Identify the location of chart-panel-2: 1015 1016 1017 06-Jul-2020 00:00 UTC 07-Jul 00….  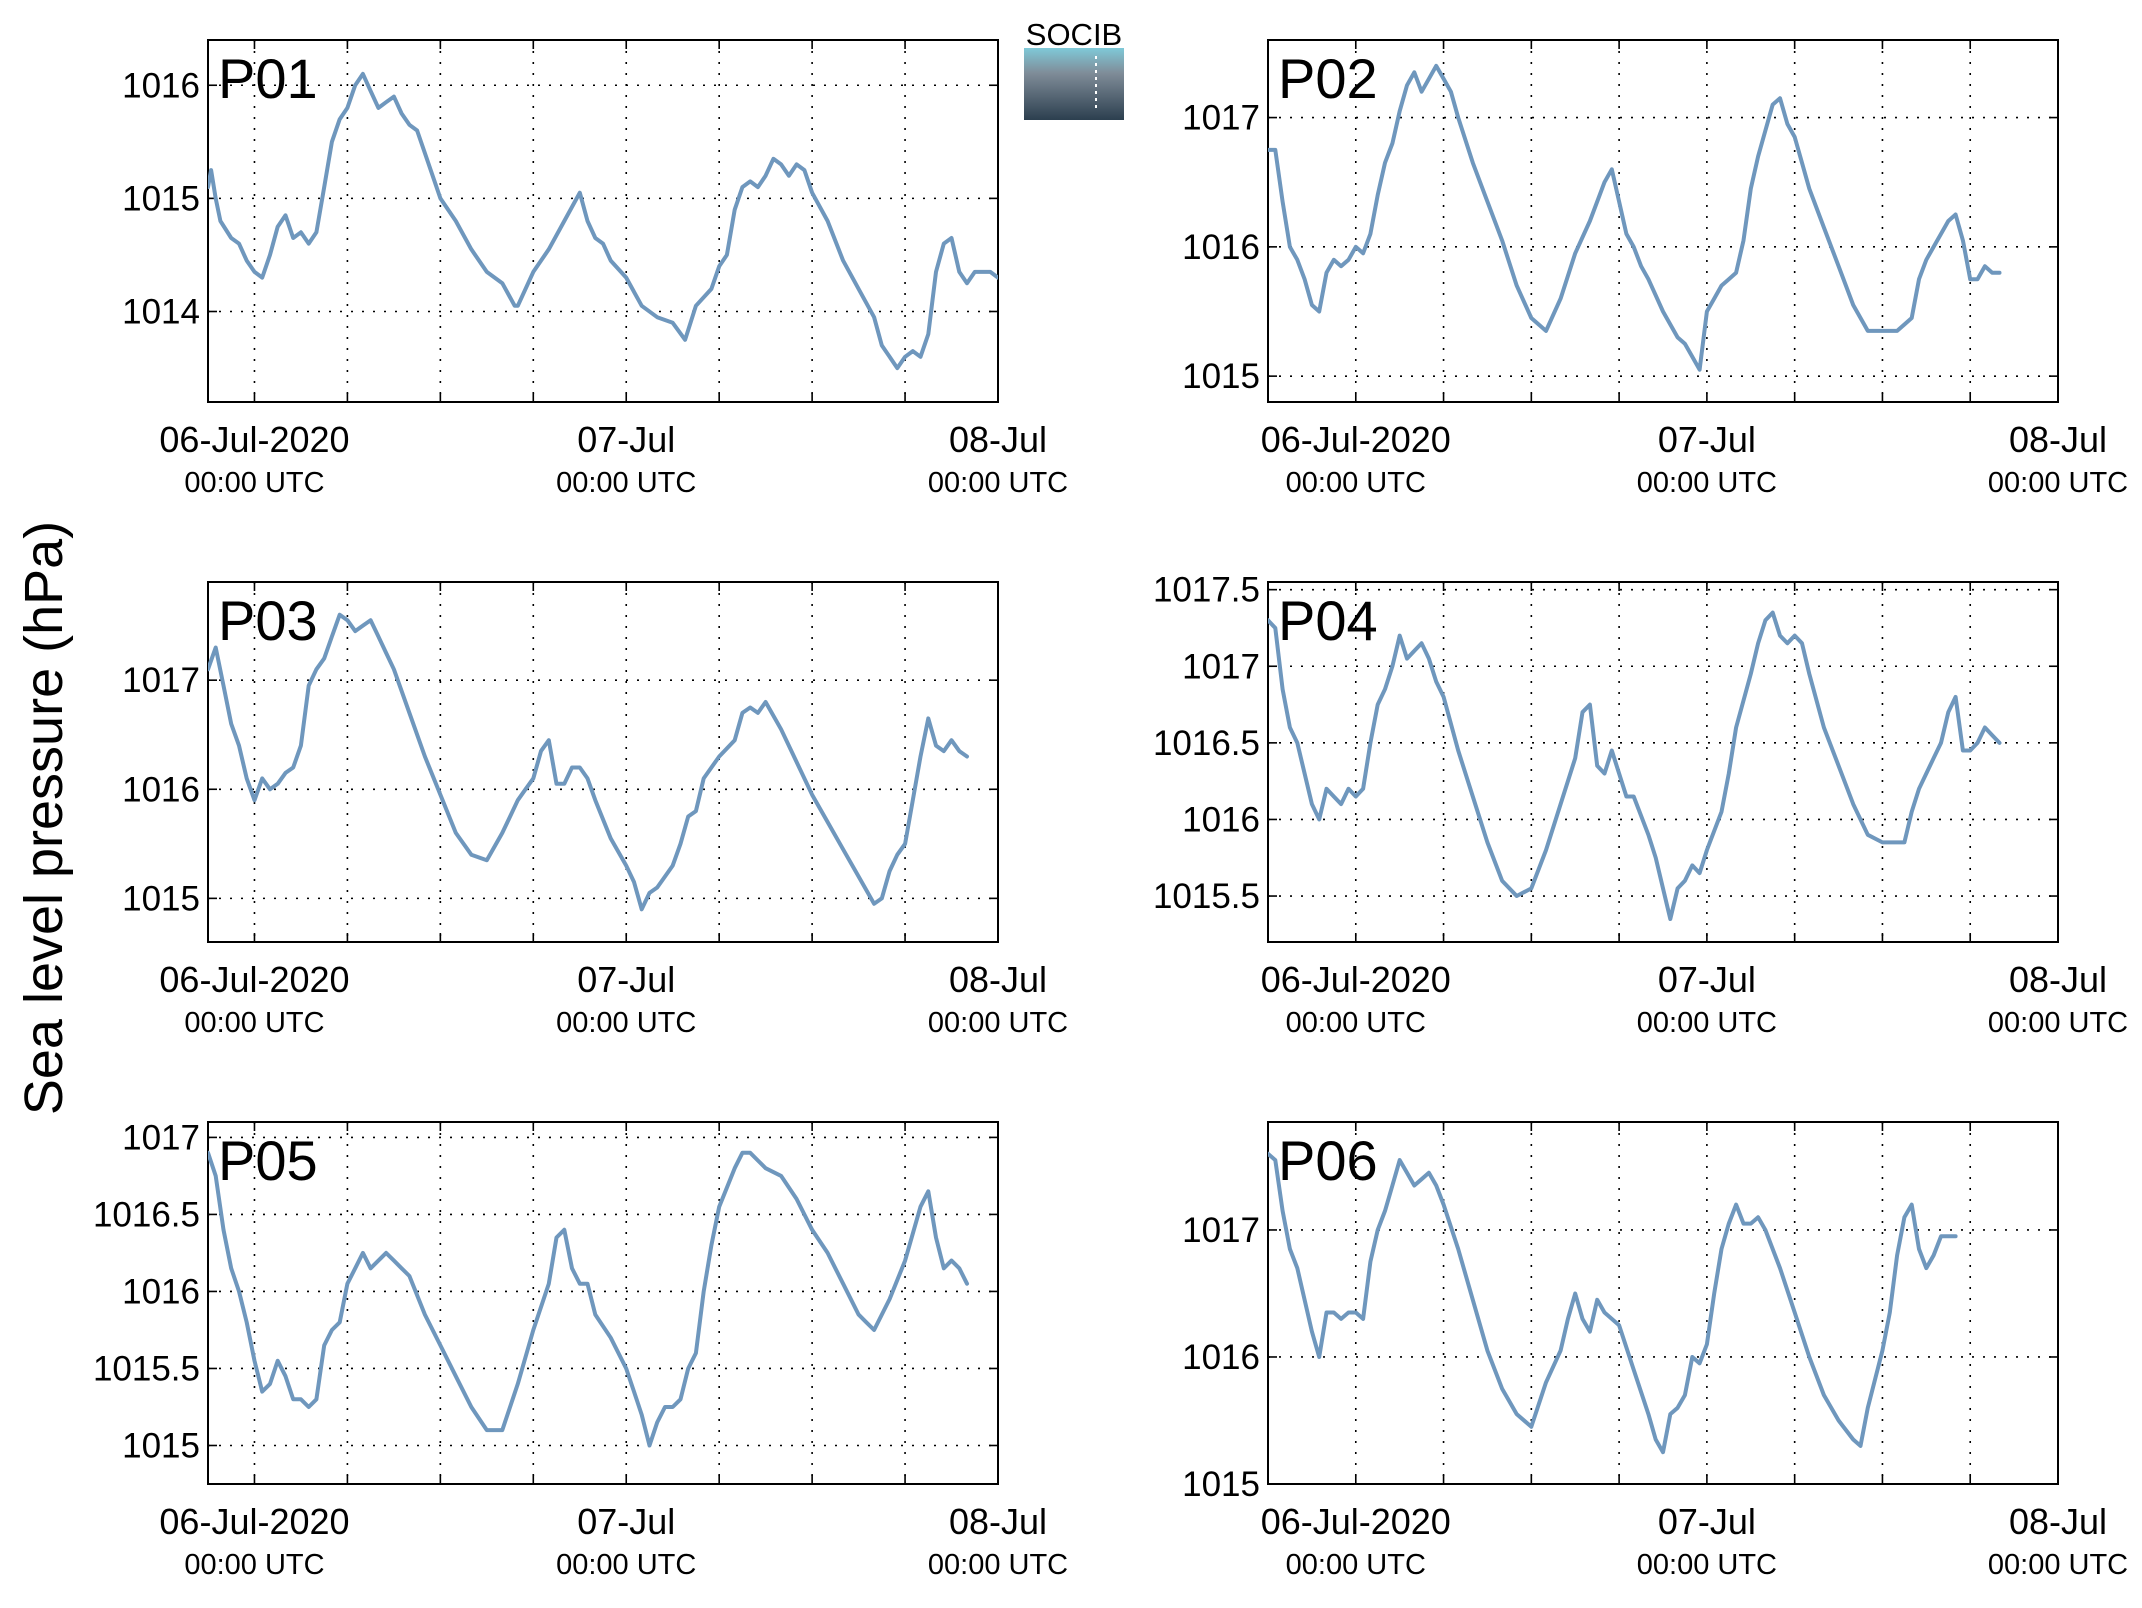
(1655, 269).